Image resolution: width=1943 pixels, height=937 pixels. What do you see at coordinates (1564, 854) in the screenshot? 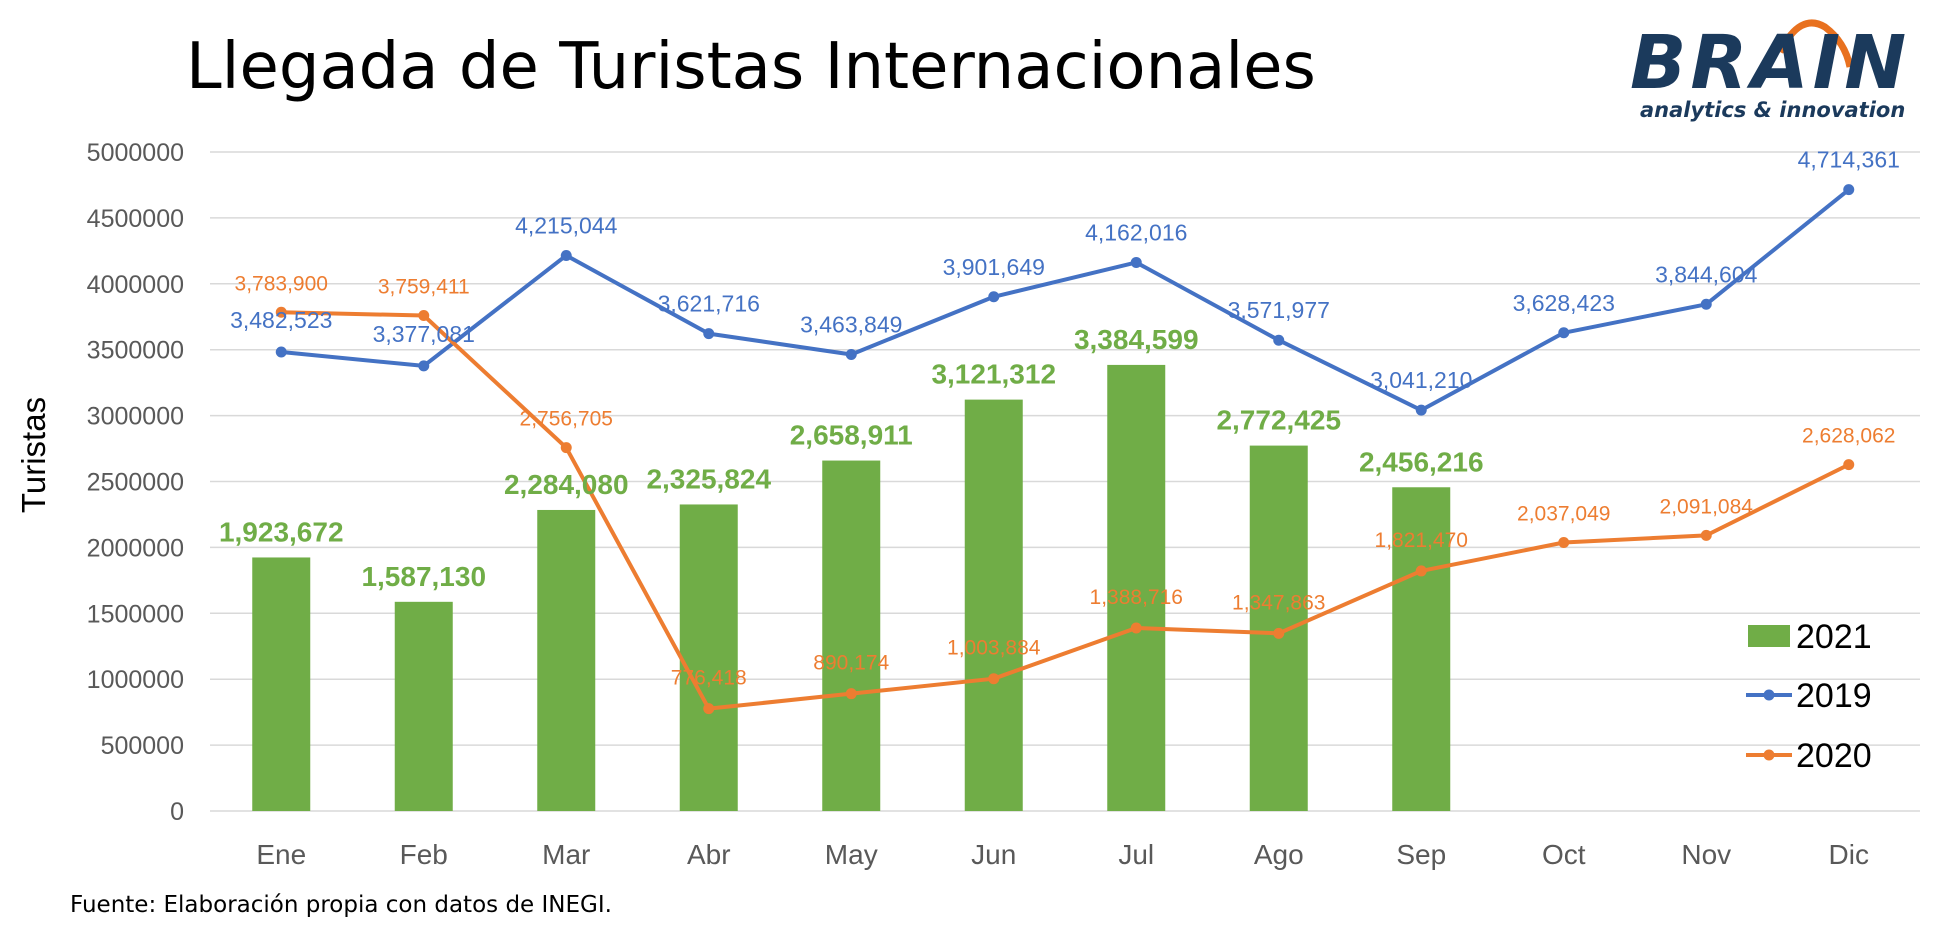
I see `x-tick-label: Oct` at bounding box center [1564, 854].